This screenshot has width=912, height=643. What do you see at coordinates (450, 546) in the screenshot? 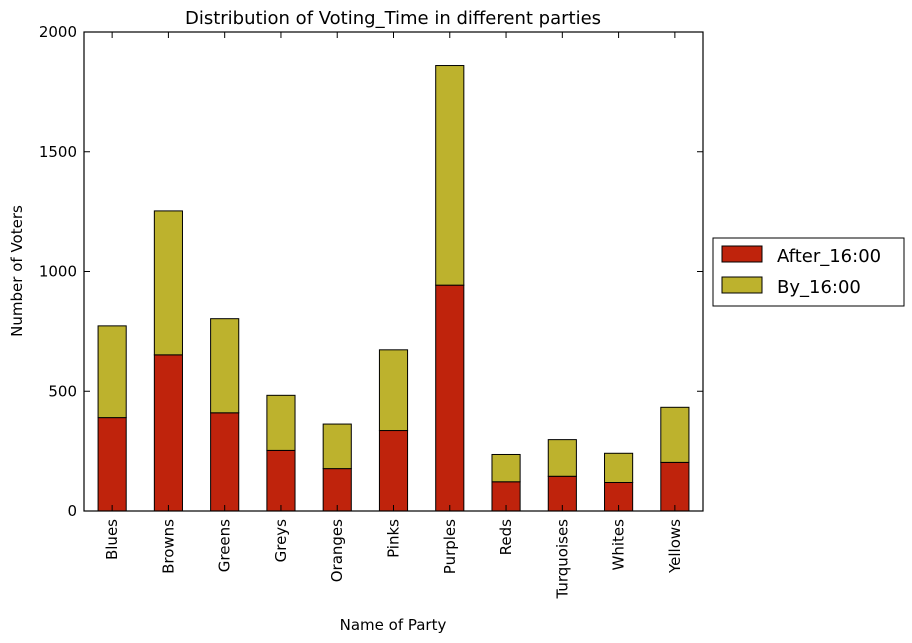
I see `x-tick-label-purples: Purples` at bounding box center [450, 546].